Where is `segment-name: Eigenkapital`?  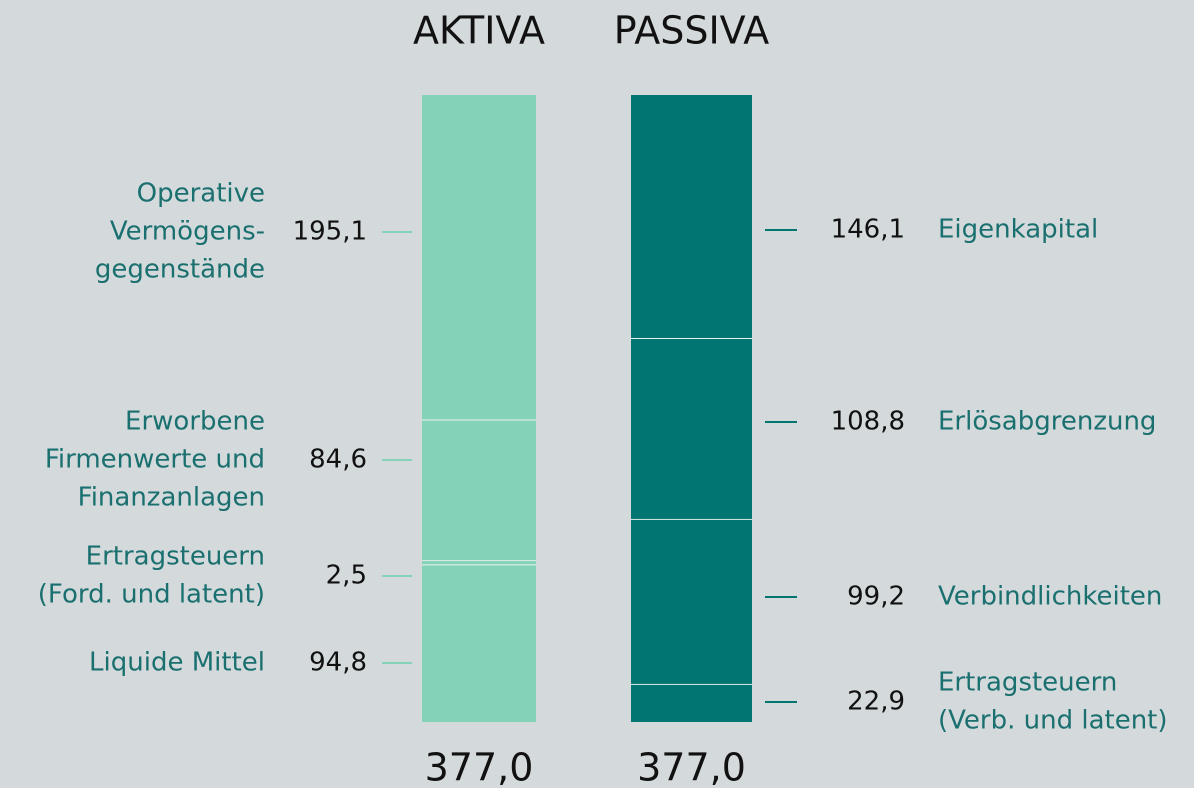
segment-name: Eigenkapital is located at coordinates (1018, 230).